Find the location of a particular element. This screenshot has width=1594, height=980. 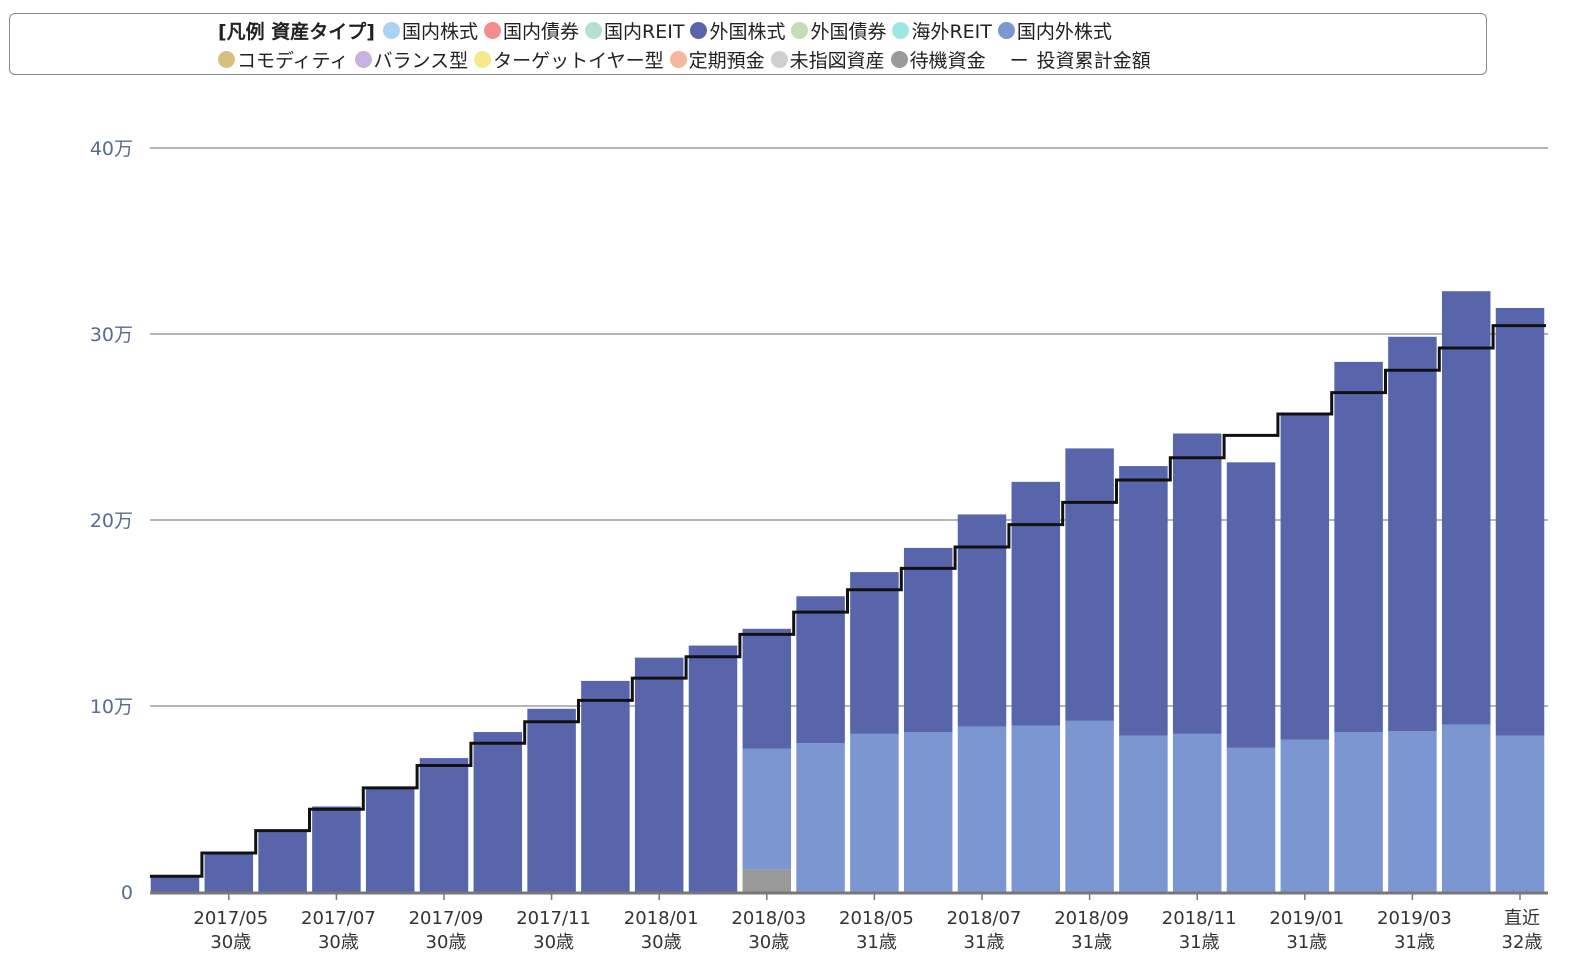

y-tick-label: 20万 is located at coordinates (111, 521).